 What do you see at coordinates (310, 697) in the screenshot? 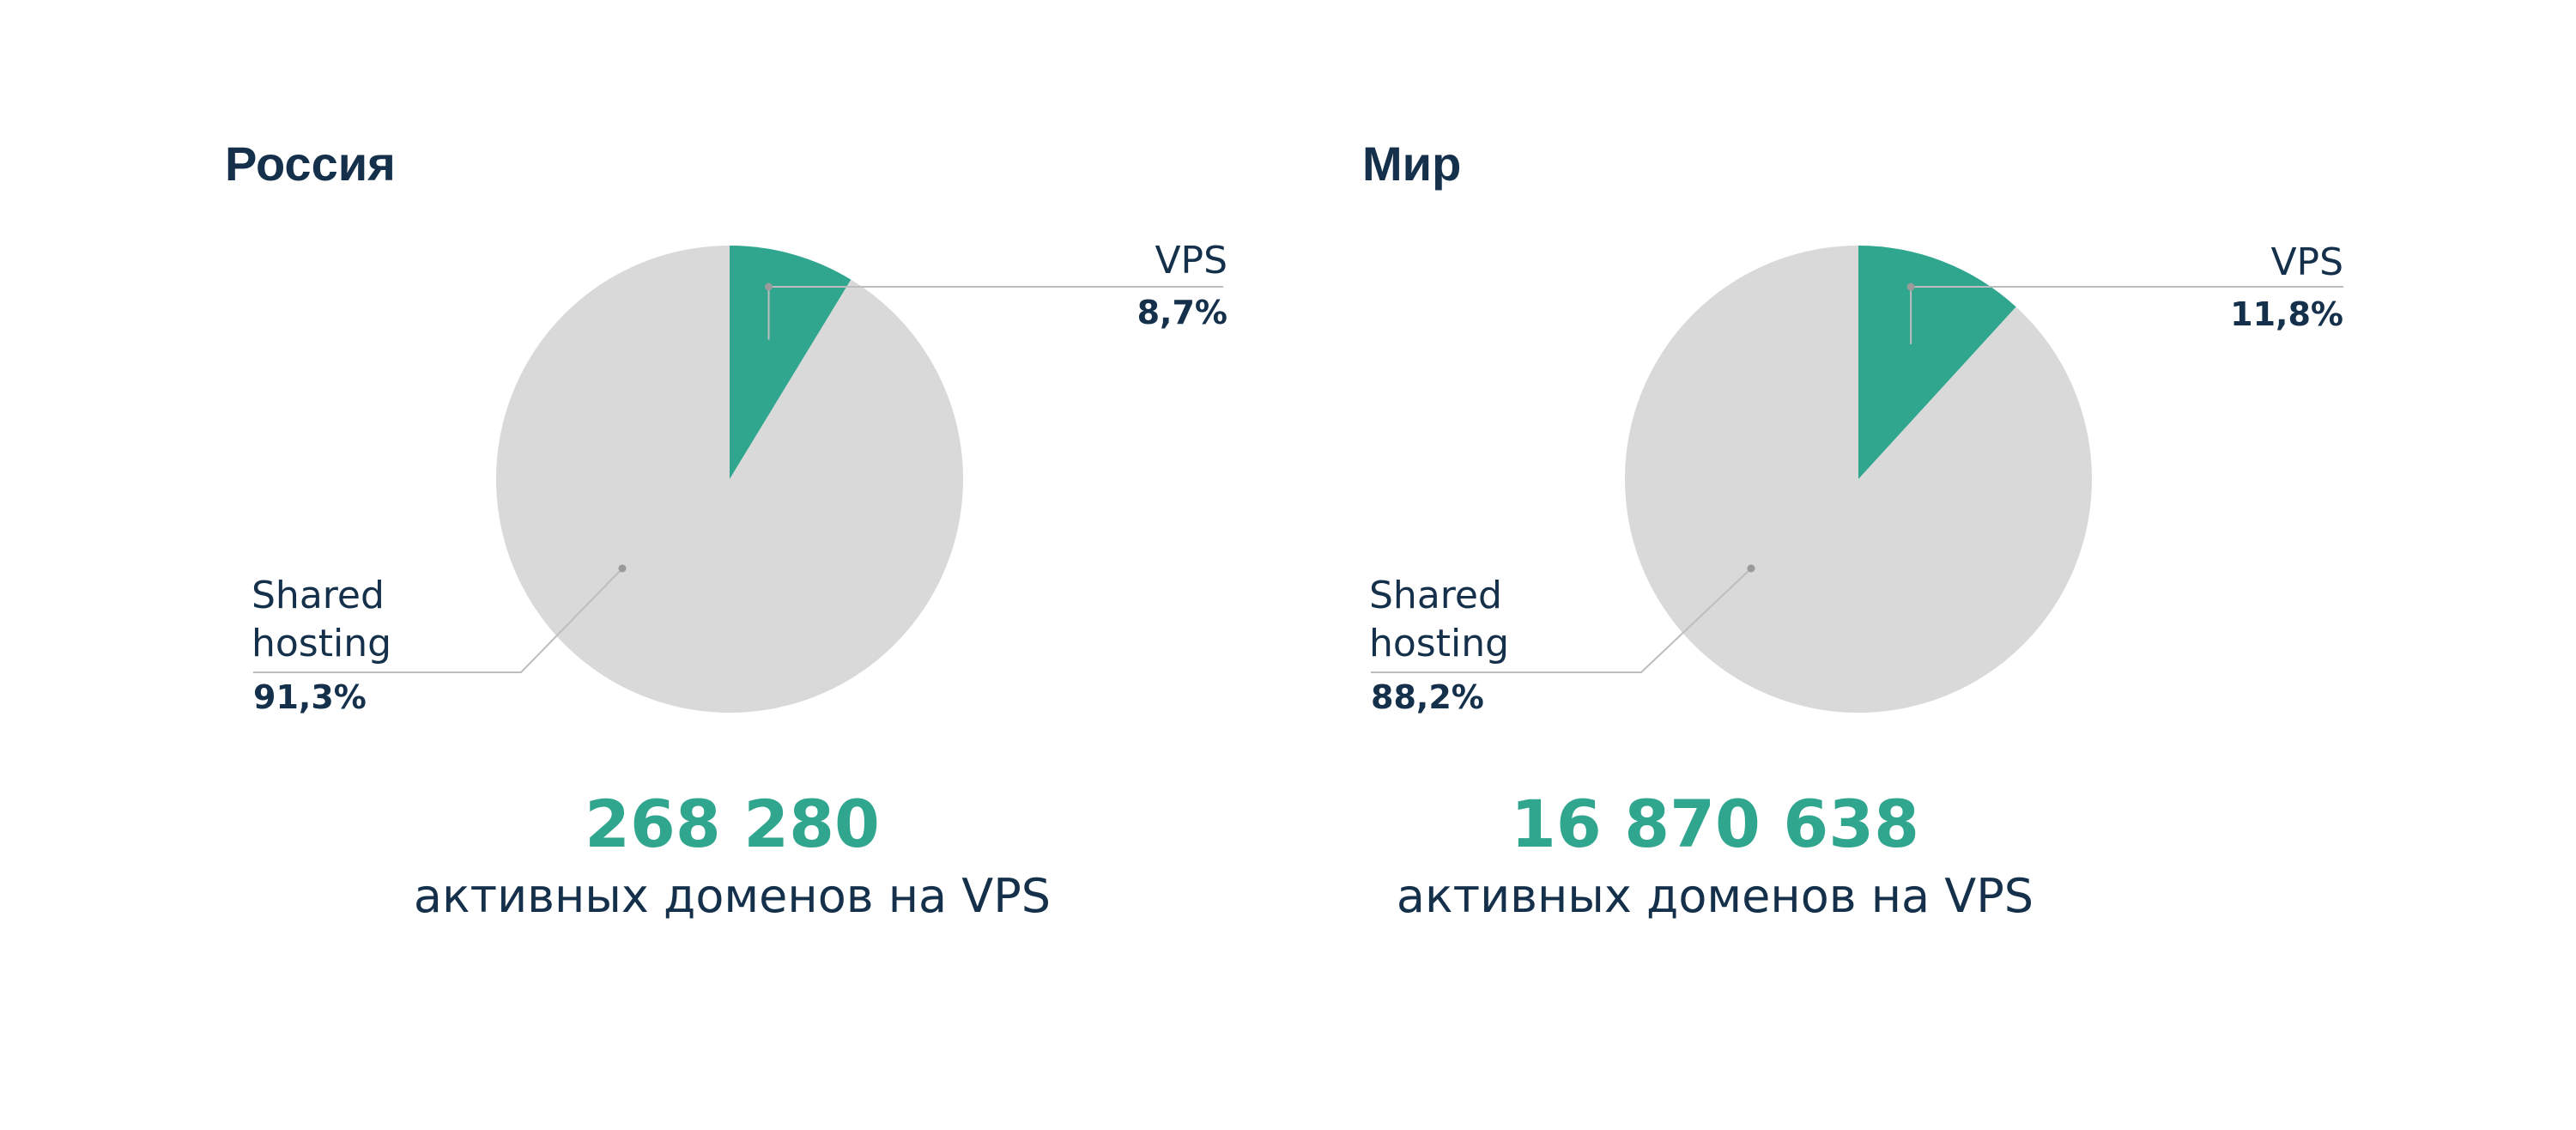
I see `slice-value-shared: 91,3%` at bounding box center [310, 697].